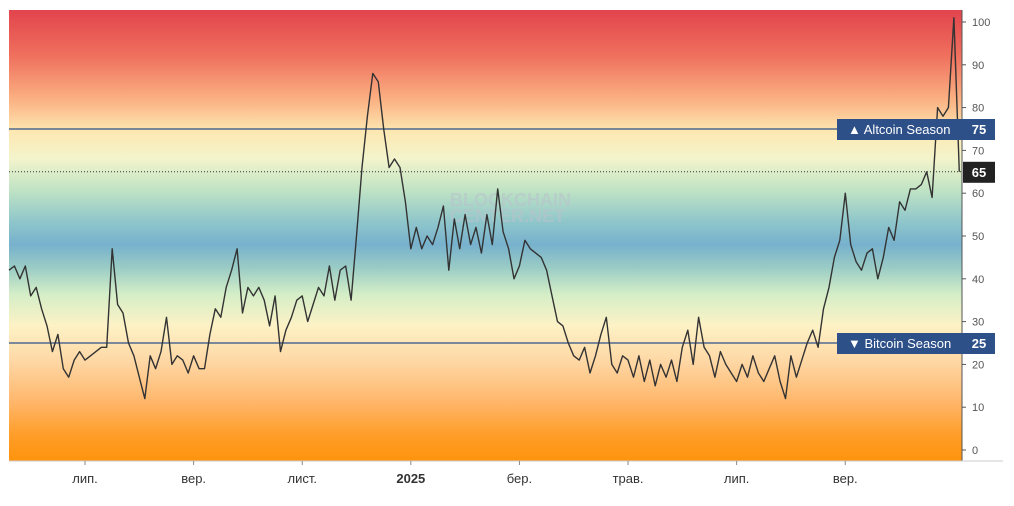 The width and height of the screenshot is (1014, 506). I want to click on threshold-labels: ▲ Altcoin Season 75 ▼ Bitcoin Season 25 65, so click(916, 236).